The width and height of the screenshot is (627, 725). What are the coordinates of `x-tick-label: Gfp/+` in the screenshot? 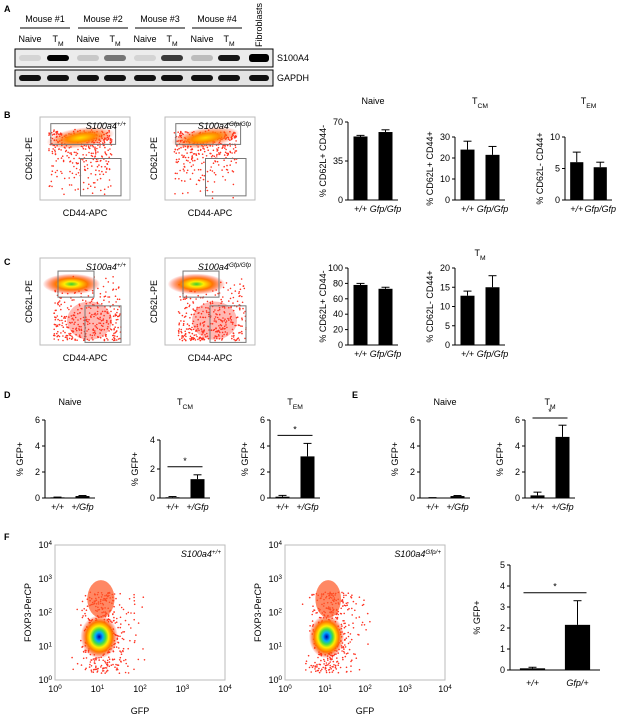 It's located at (577, 683).